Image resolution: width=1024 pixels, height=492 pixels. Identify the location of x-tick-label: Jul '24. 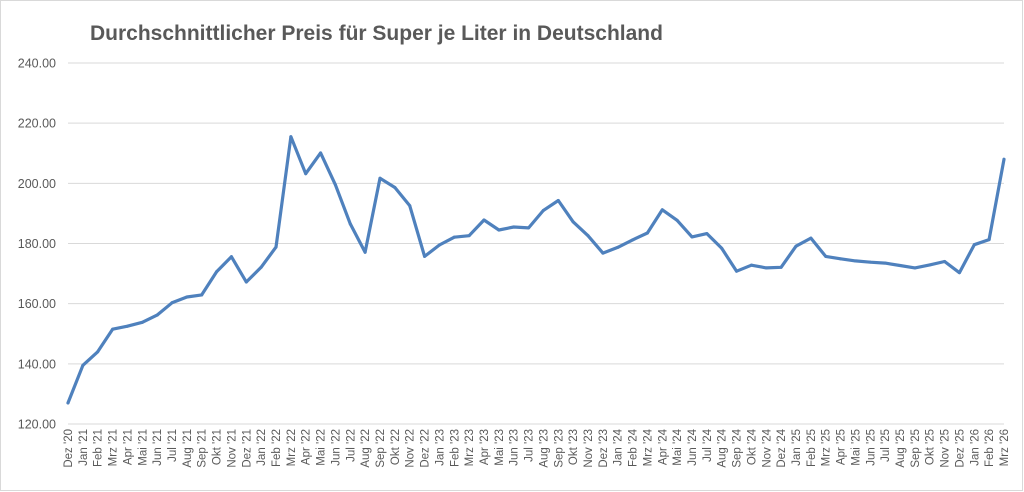
(708, 444).